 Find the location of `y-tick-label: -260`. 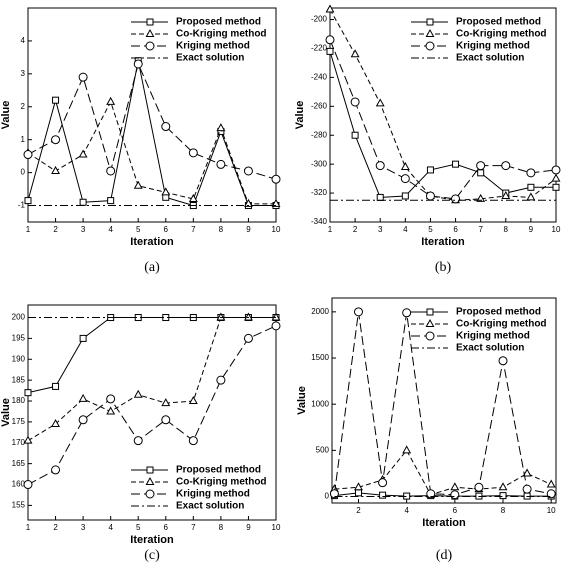

y-tick-label: -260 is located at coordinates (319, 105).